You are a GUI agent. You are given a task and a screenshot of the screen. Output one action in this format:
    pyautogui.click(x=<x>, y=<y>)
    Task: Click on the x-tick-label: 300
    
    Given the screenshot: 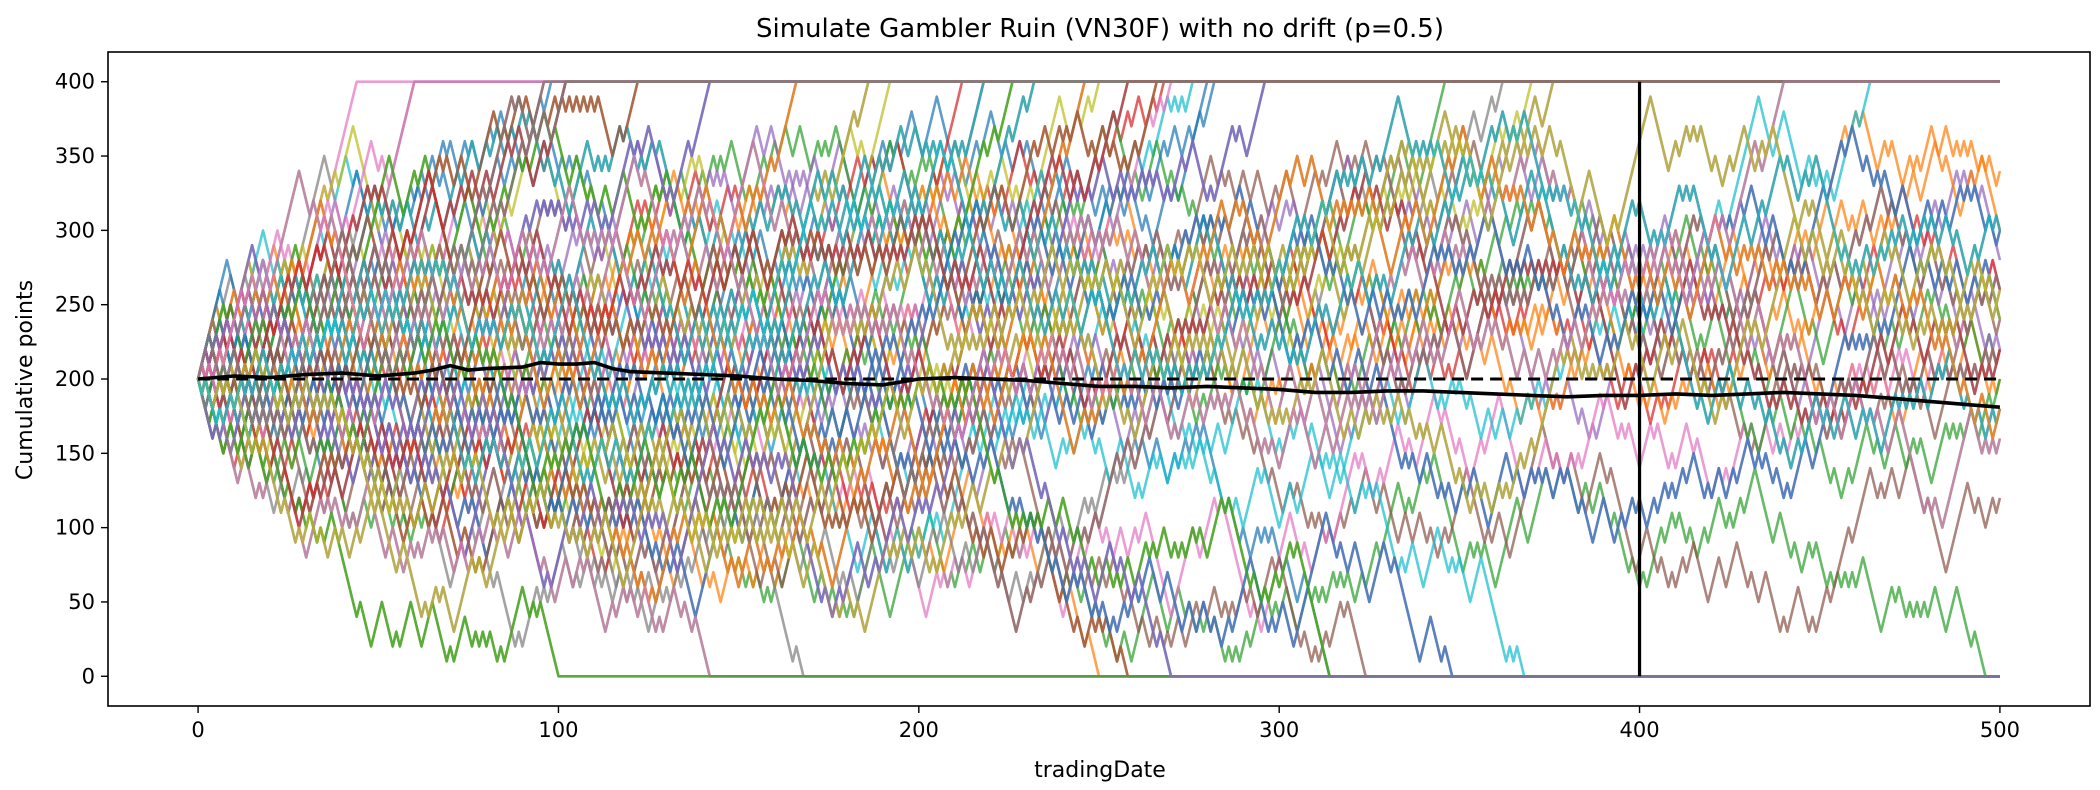 What is the action you would take?
    pyautogui.click(x=1279, y=730)
    